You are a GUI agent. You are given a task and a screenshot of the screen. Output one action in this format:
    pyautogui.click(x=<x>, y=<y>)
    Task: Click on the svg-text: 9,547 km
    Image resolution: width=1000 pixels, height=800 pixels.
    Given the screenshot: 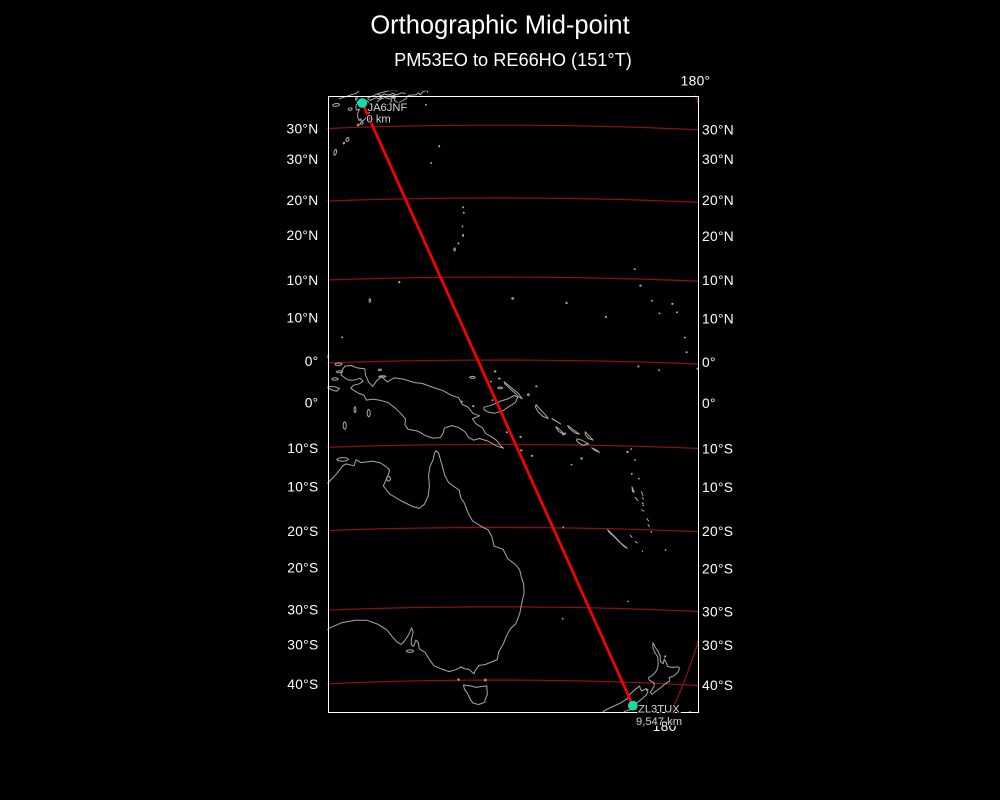 What is the action you would take?
    pyautogui.click(x=659, y=722)
    